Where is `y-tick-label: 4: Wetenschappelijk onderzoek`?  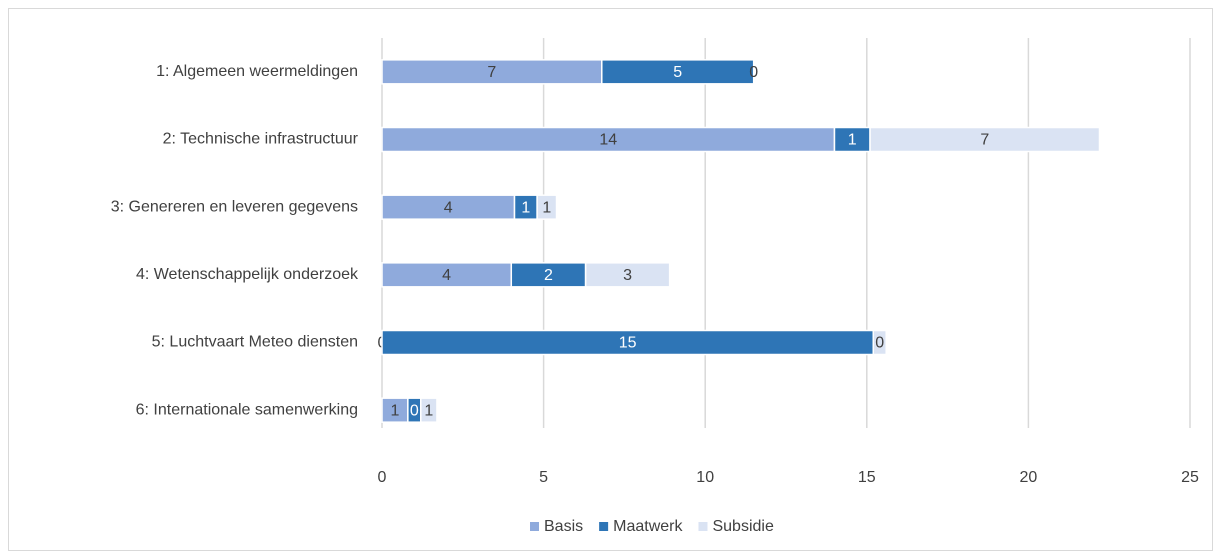
y-tick-label: 4: Wetenschappelijk onderzoek is located at coordinates (247, 274).